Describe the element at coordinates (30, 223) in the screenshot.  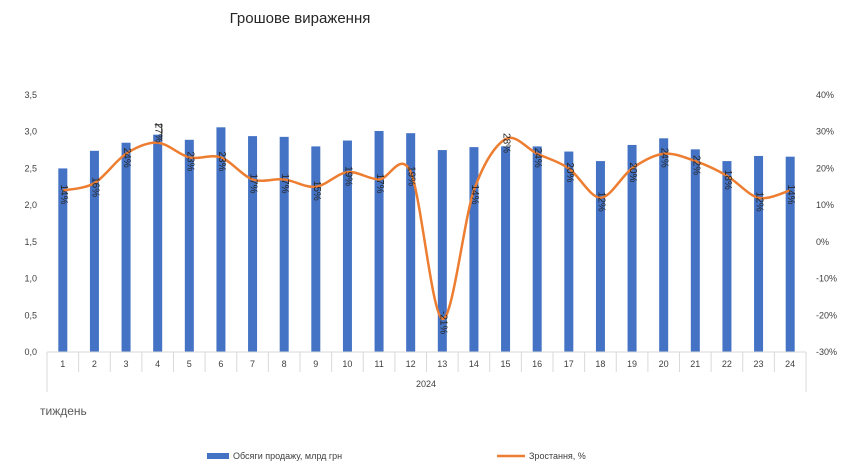
I see `left-axis-ticks: 0,0 0,5 1,0 1,5 2,0 2,5 3,0 3,5` at that location.